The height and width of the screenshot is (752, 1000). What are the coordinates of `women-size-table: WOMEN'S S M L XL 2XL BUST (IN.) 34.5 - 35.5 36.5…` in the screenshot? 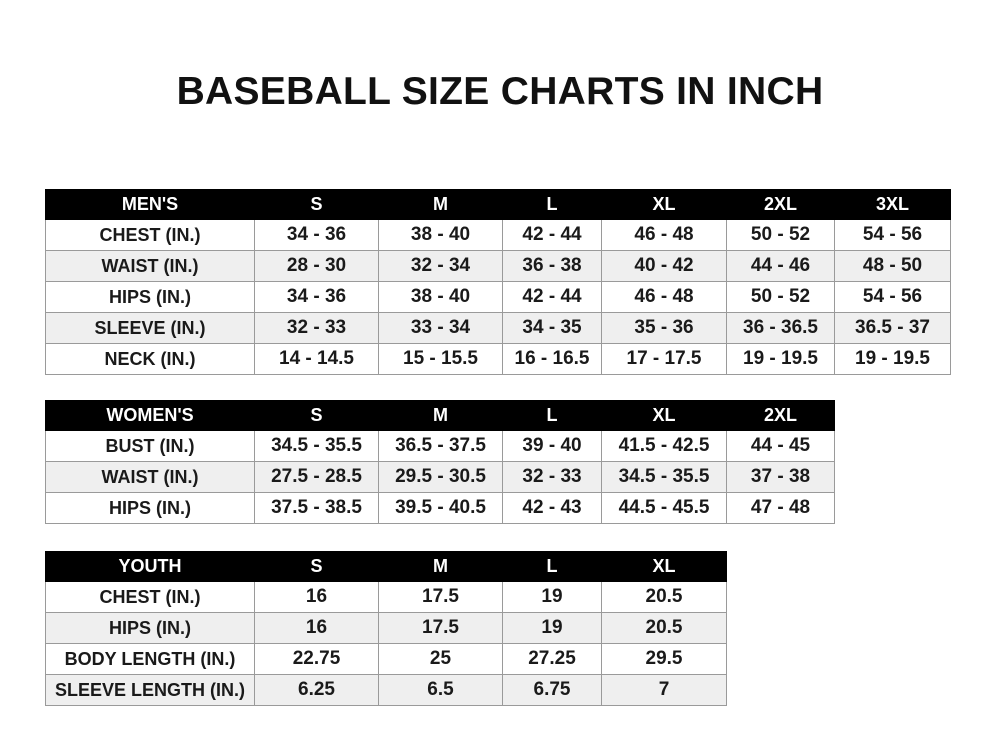 It's located at (440, 462).